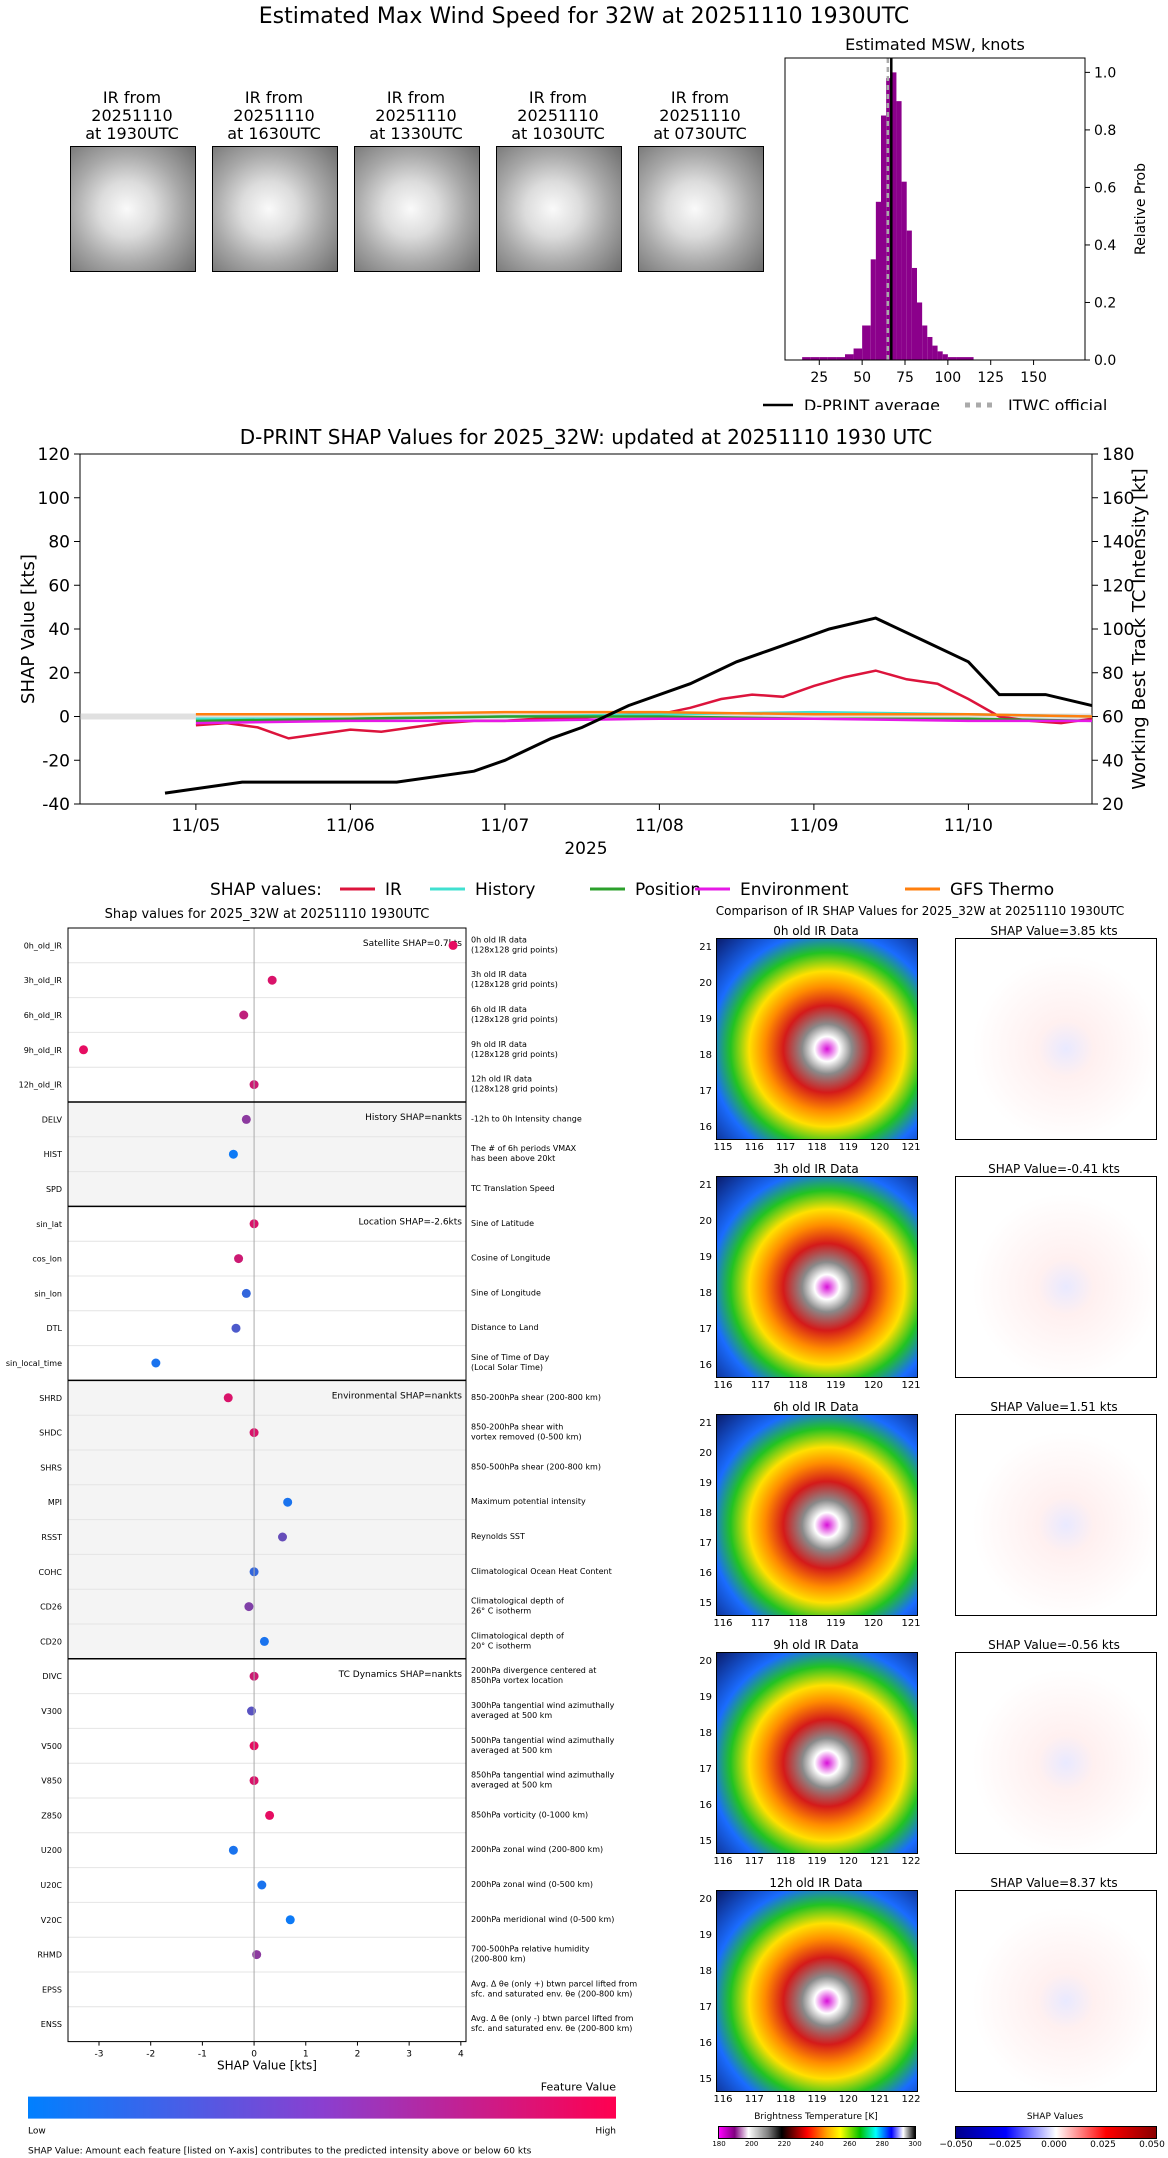  I want to click on feature-description: (200-800 km), so click(498, 1959).